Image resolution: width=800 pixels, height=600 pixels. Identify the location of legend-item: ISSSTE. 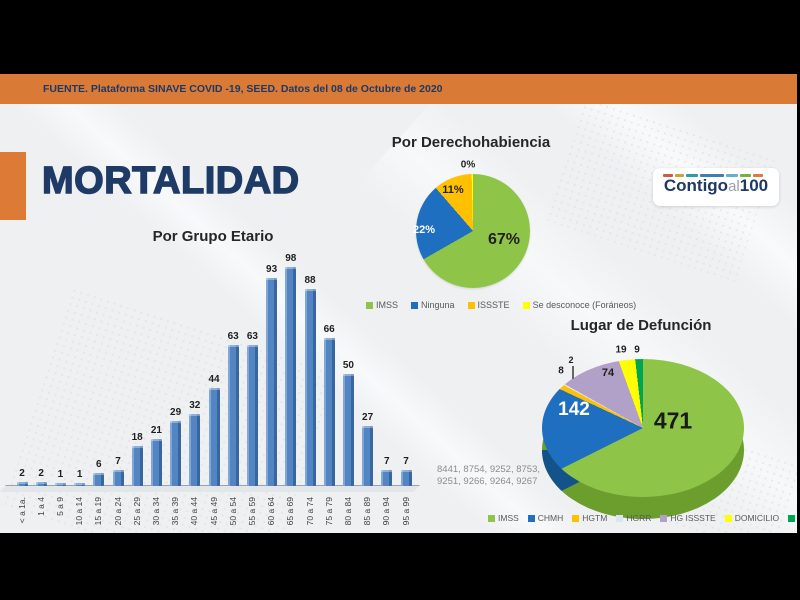
(488, 305).